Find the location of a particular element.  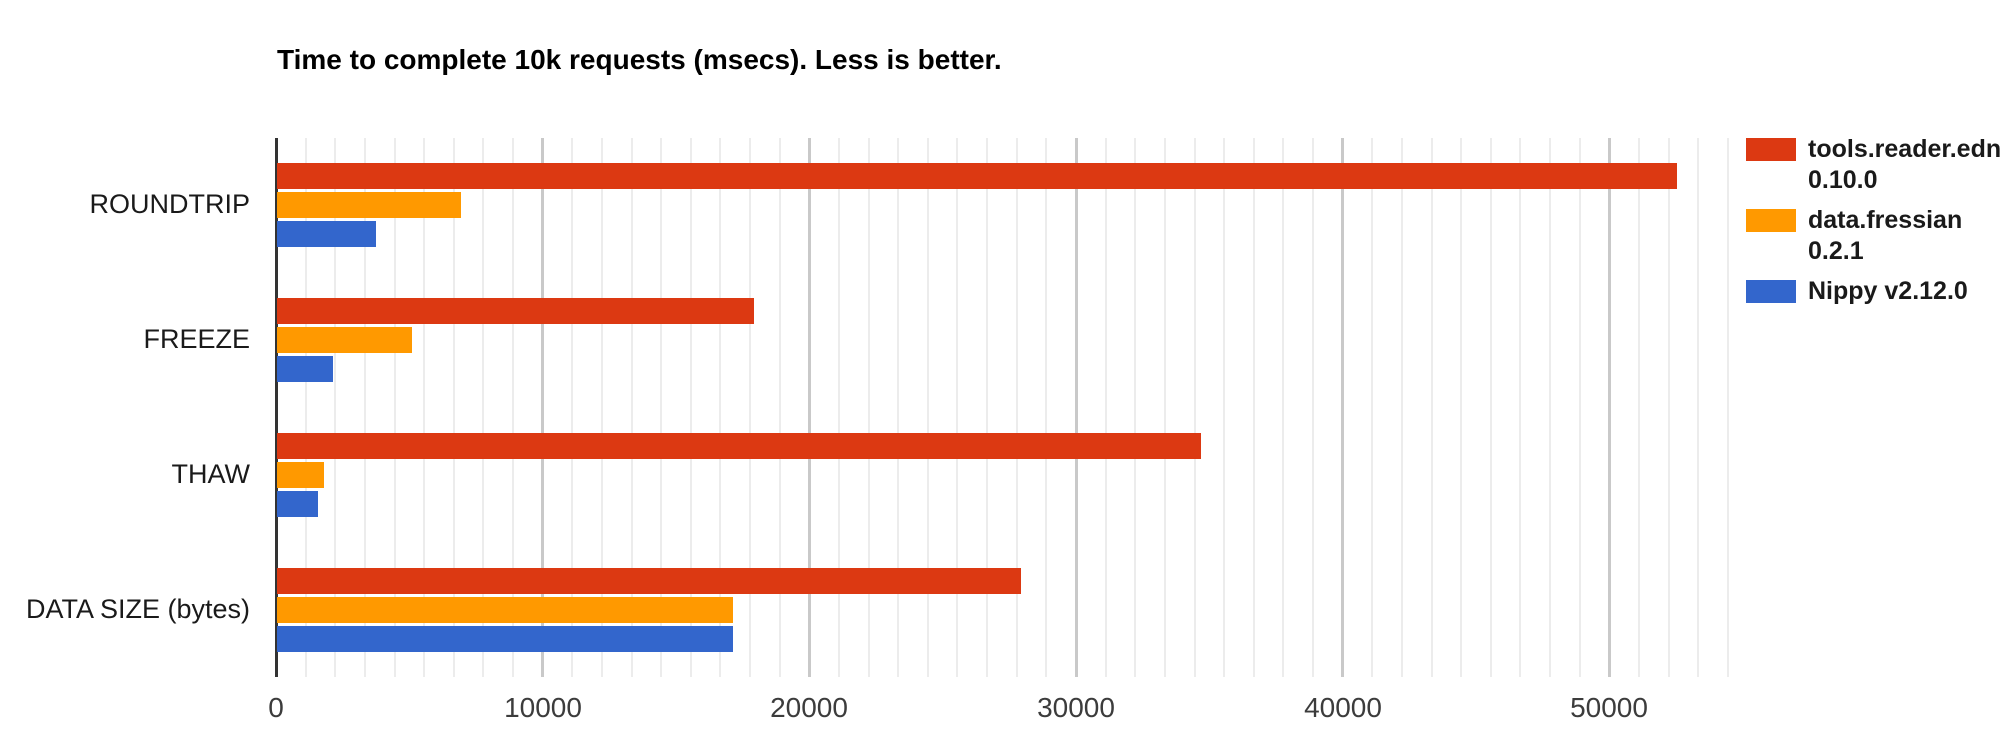

legend-label: data.fressian 0.2.1 is located at coordinates (1885, 235).